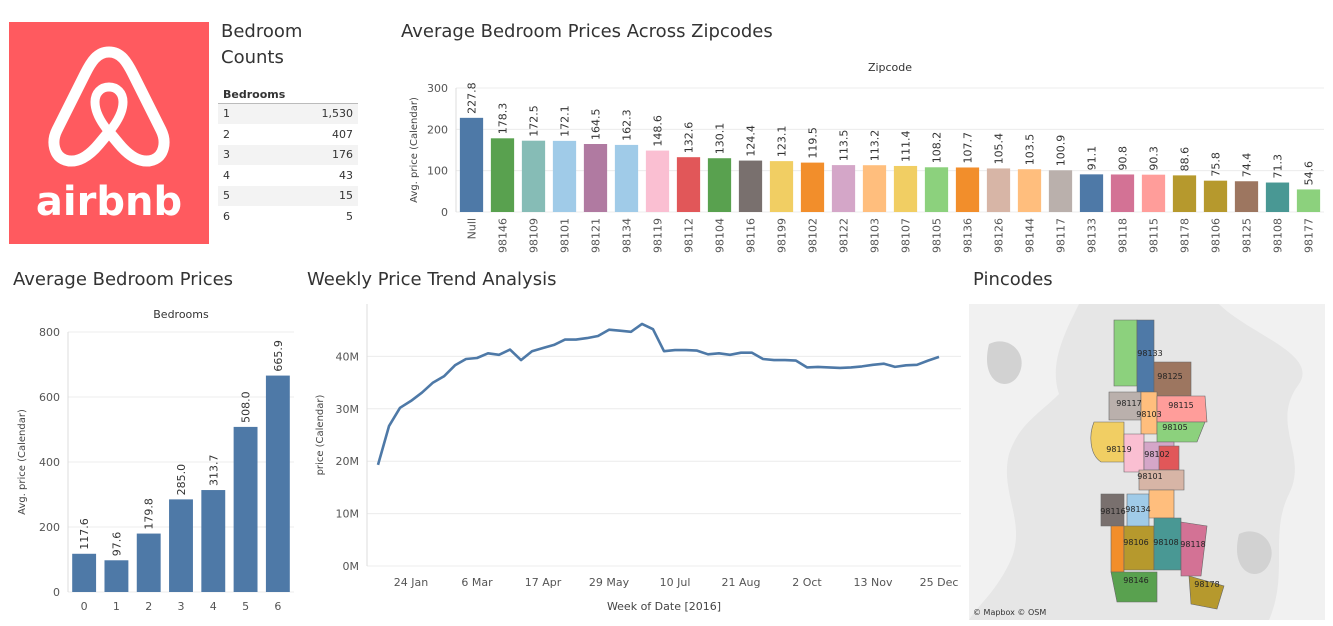 The height and width of the screenshot is (626, 1333). What do you see at coordinates (751, 235) in the screenshot?
I see `zip-category-label: 98116` at bounding box center [751, 235].